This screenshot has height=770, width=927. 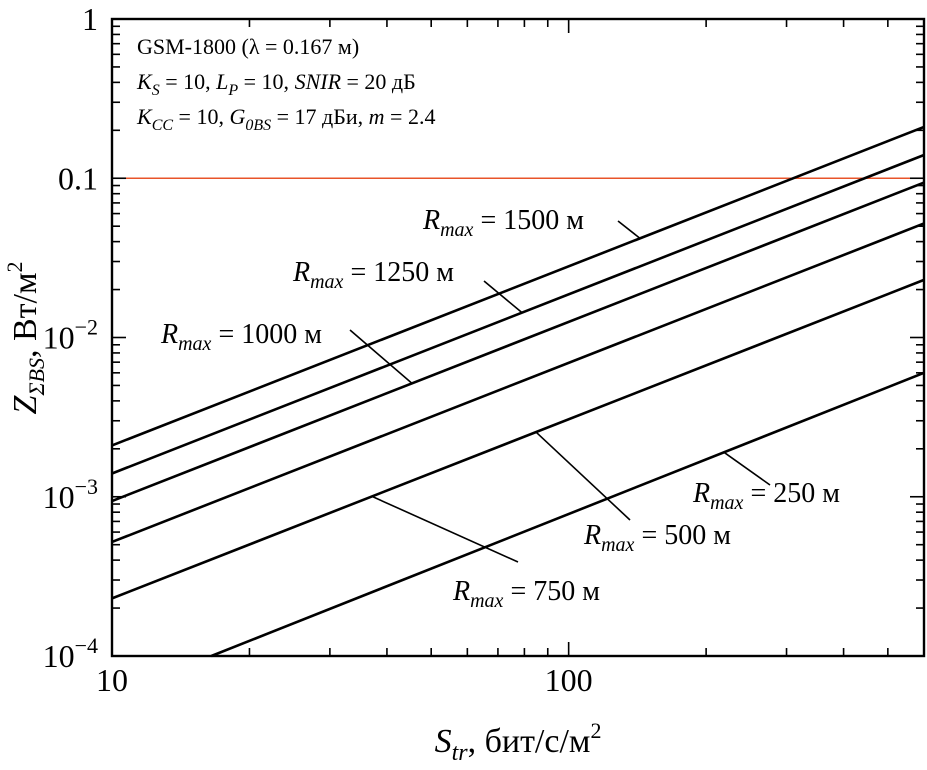 What do you see at coordinates (569, 680) in the screenshot?
I see `x-tick-label-1: 100` at bounding box center [569, 680].